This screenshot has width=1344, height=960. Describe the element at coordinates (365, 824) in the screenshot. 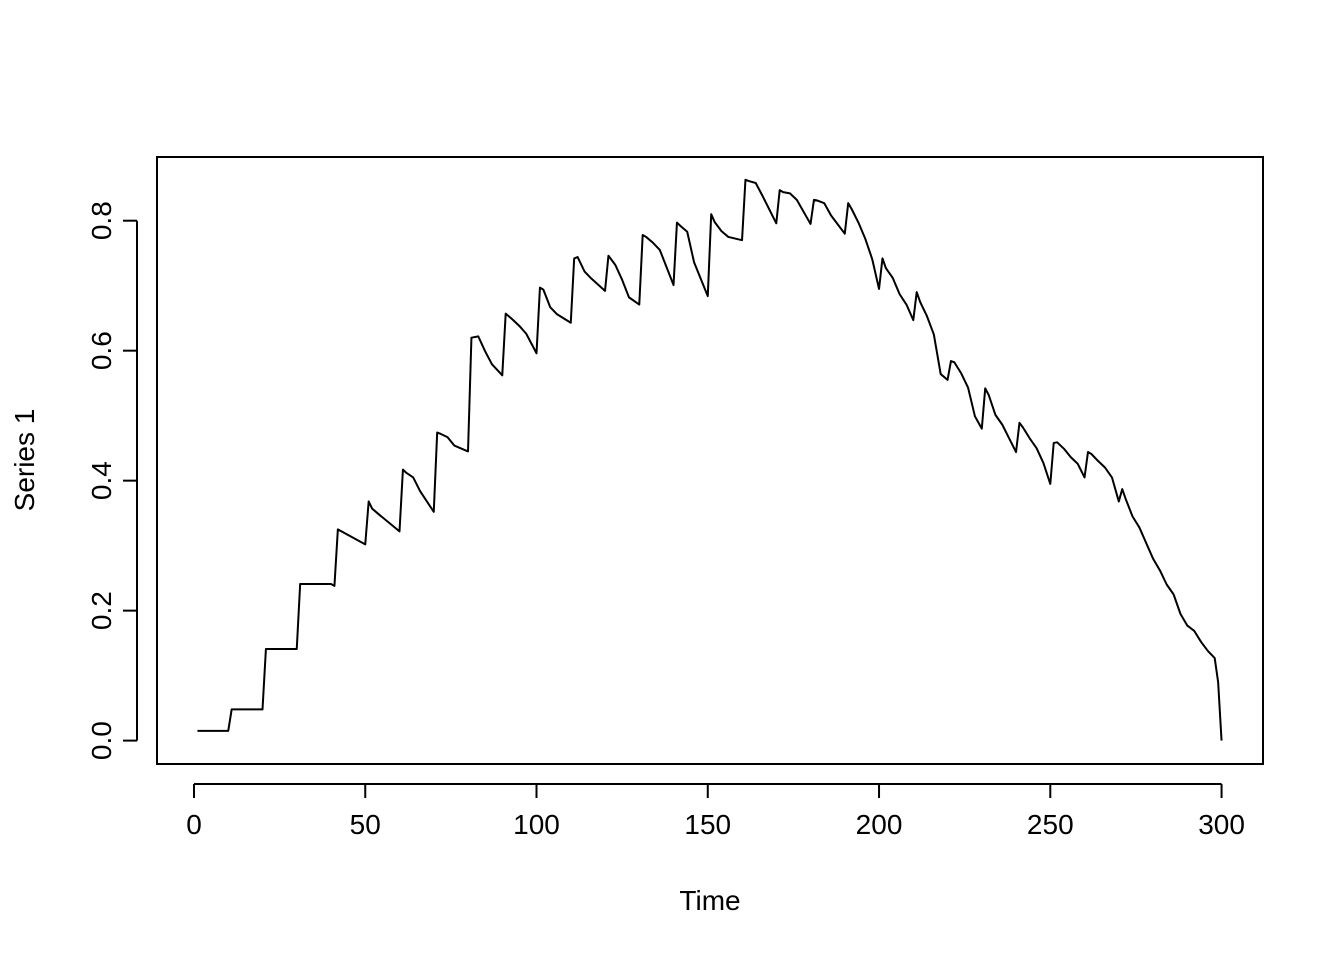

I see `x-tick-label: 50` at that location.